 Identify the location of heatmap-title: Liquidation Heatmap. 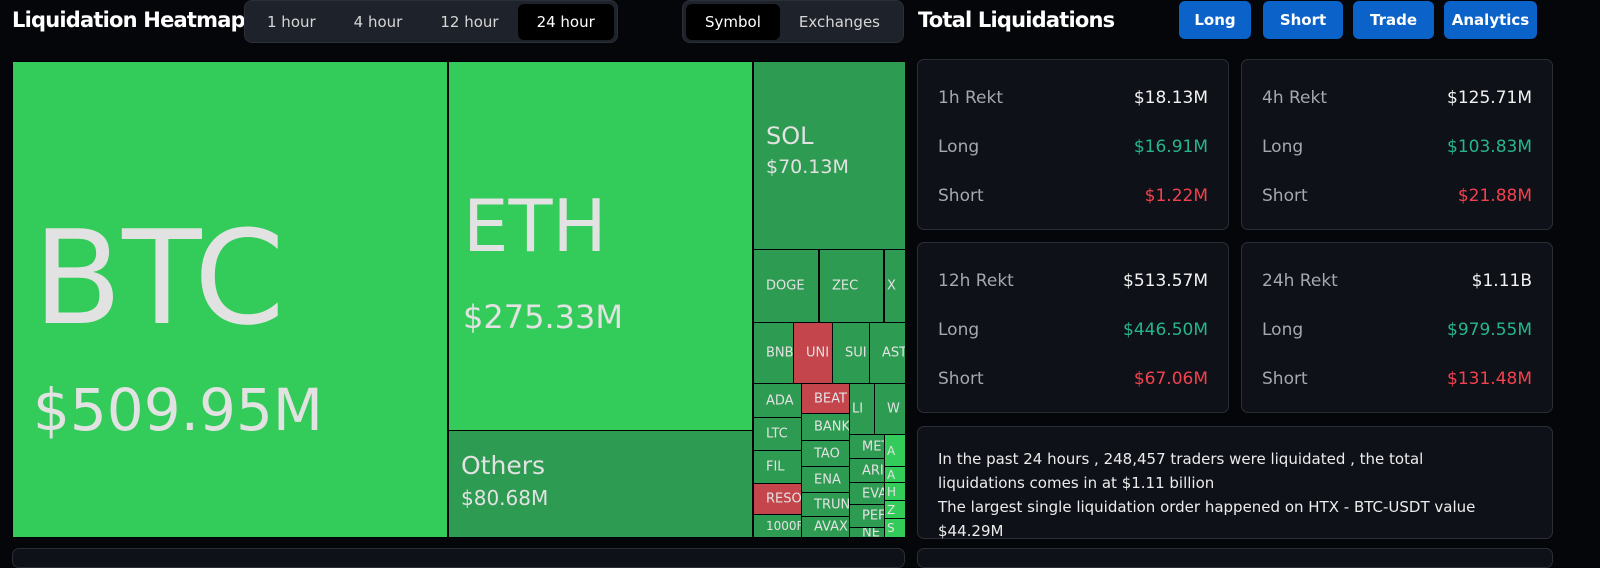
(129, 20).